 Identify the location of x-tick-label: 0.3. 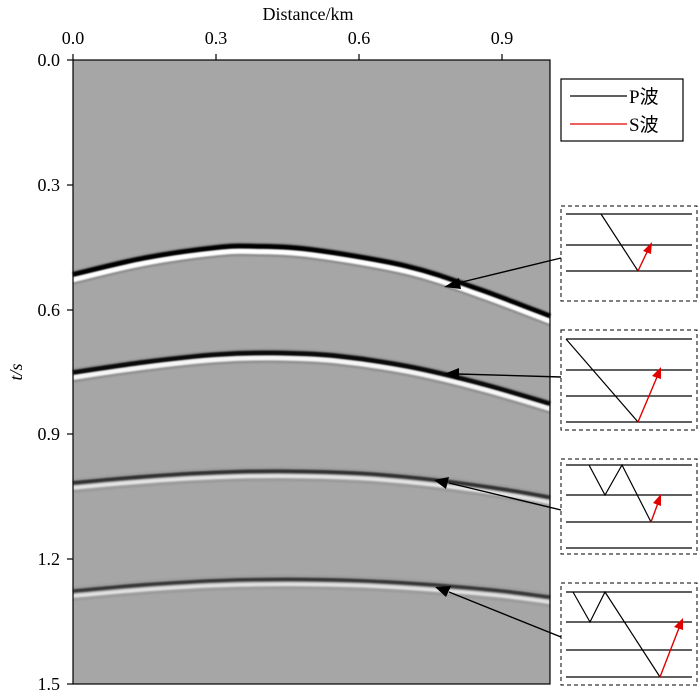
(216, 38).